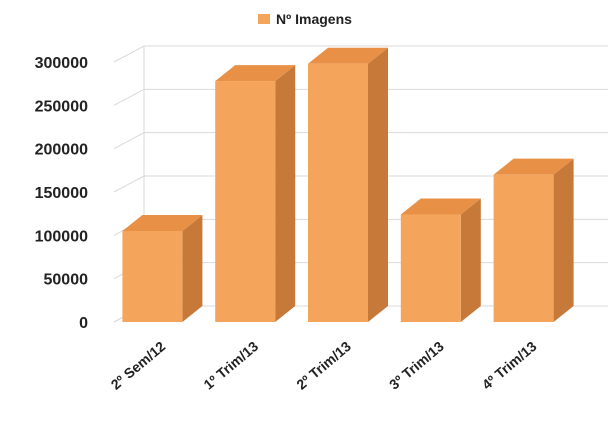 The width and height of the screenshot is (610, 426). I want to click on y-tick-label: 300000, so click(61, 63).